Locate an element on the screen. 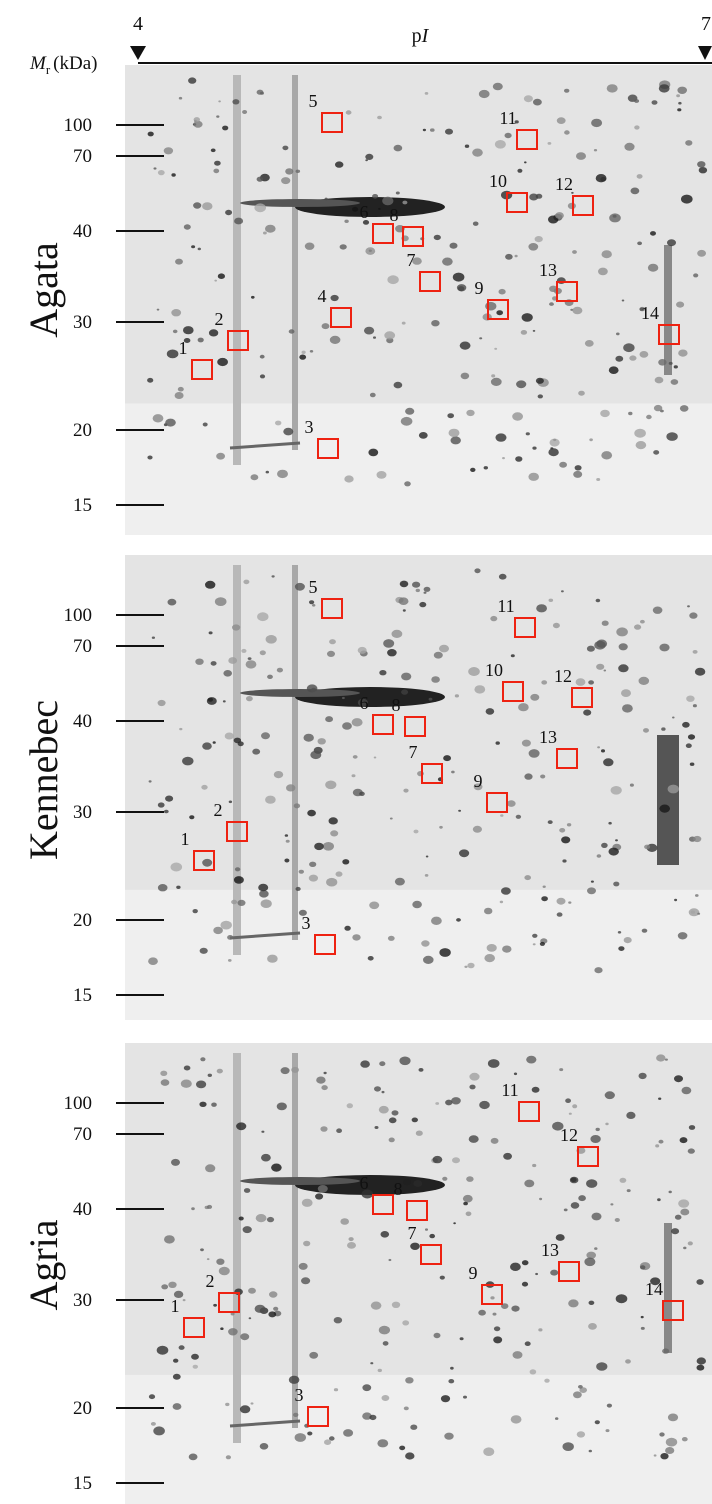 The image size is (712, 1504). spot-label: 11 is located at coordinates (507, 118).